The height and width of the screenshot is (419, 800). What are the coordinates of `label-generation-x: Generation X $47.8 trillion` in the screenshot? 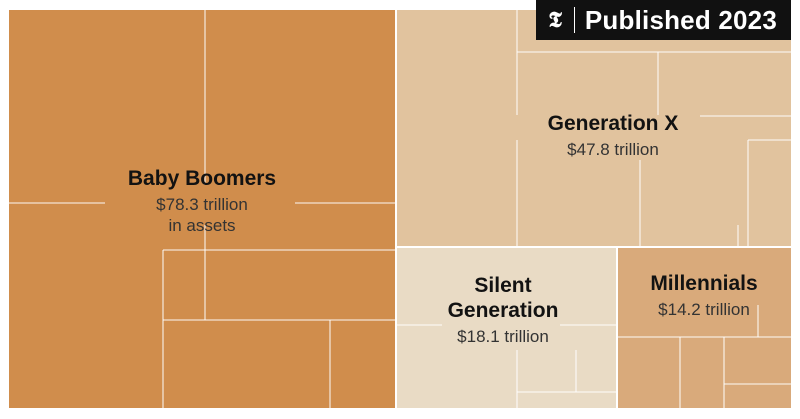 It's located at (613, 135).